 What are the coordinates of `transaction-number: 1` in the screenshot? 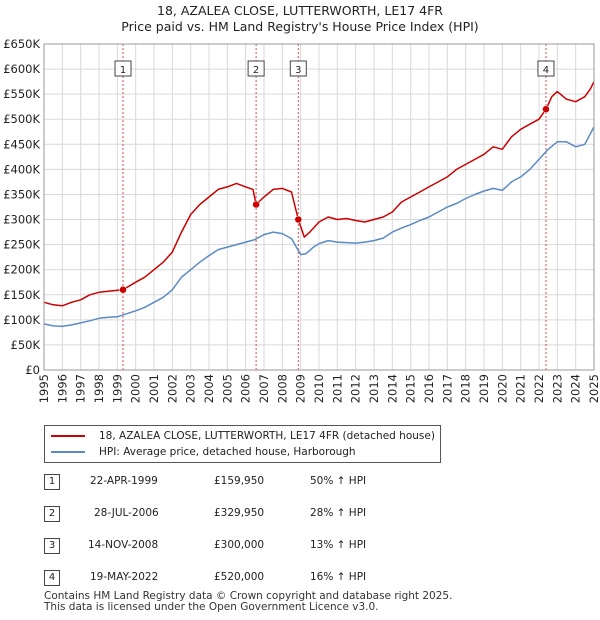 It's located at (52, 482).